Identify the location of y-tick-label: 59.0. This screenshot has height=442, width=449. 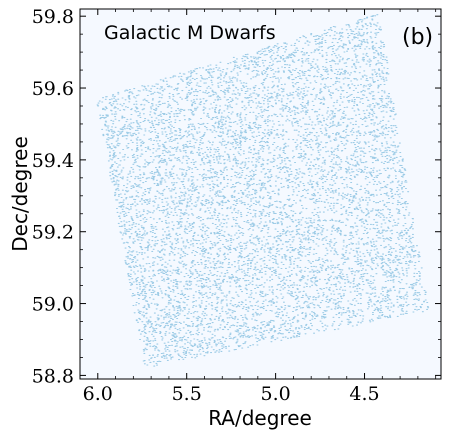
(53, 305).